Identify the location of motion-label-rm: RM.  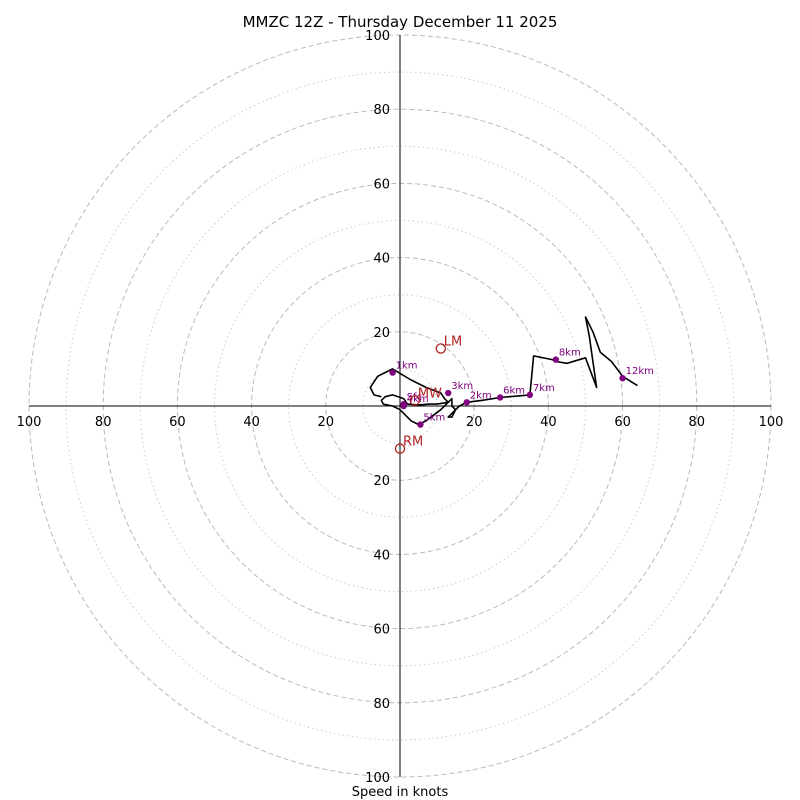
(413, 442).